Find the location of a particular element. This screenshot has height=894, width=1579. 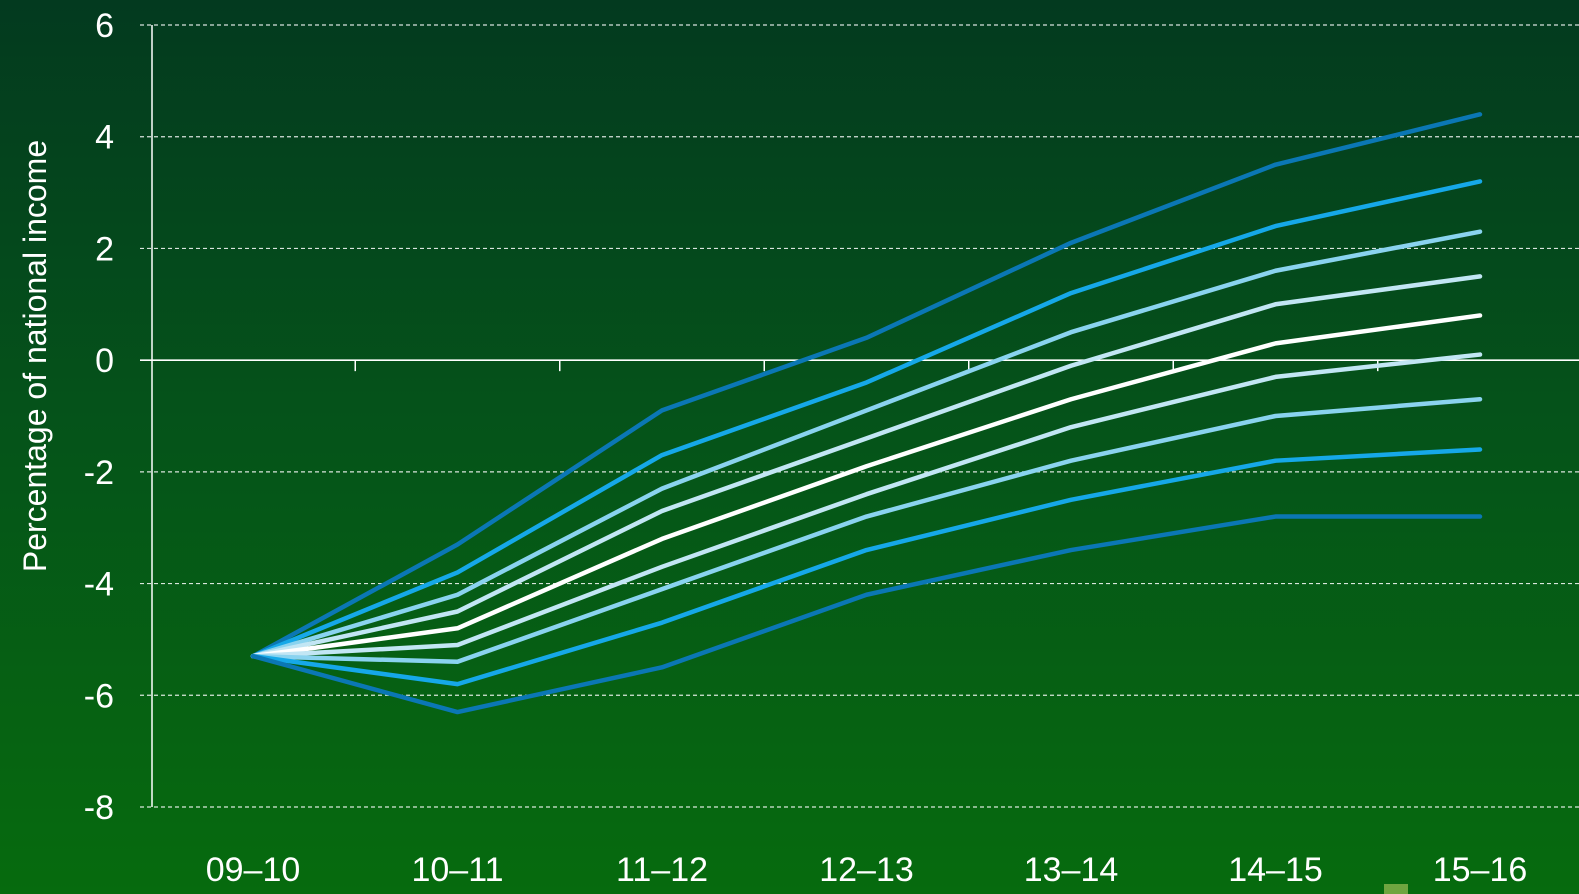

y-tick-label: -2 is located at coordinates (99, 473).